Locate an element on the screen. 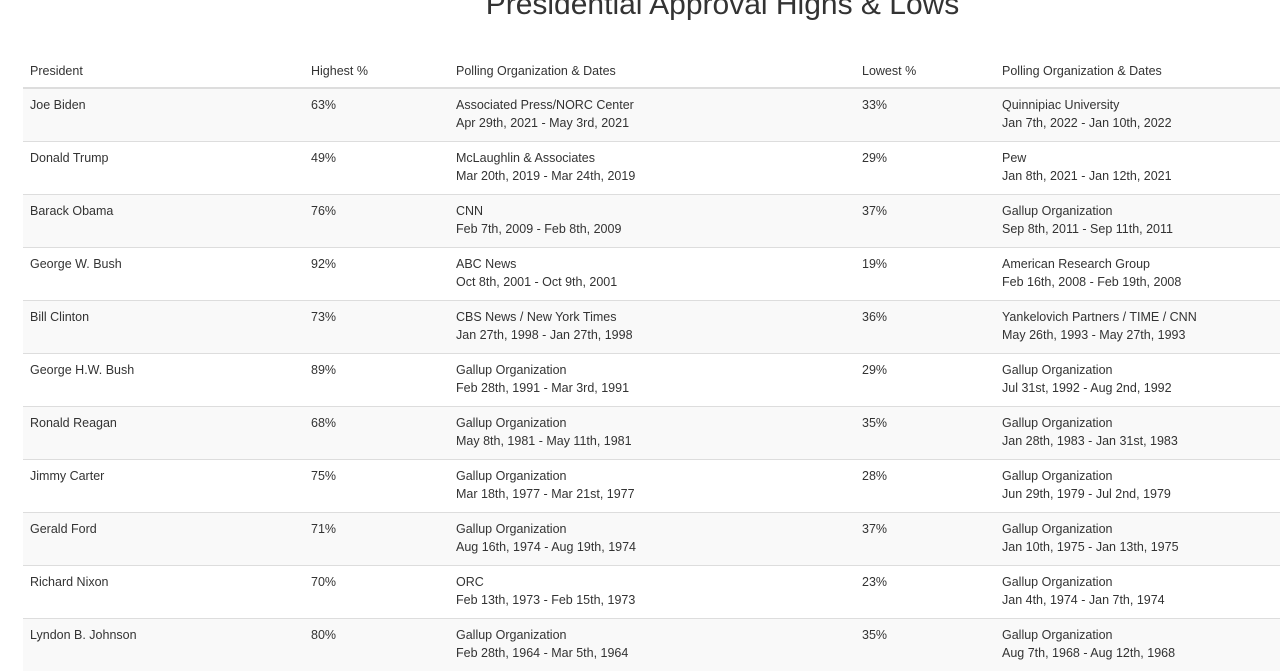 This screenshot has height=671, width=1280. low-polling-org: Pew is located at coordinates (1141, 158).